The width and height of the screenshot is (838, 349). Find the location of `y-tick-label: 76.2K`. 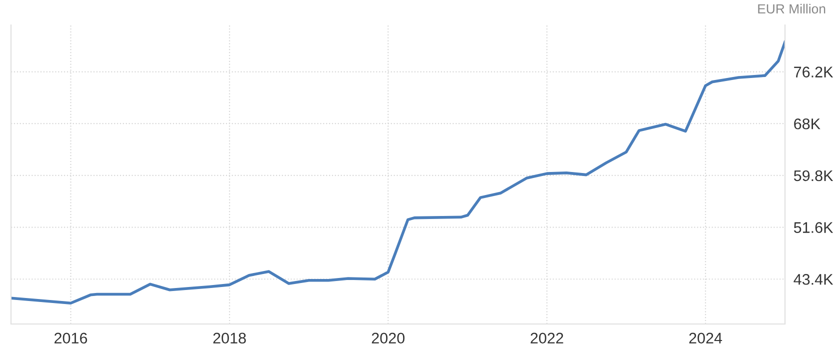

y-tick-label: 76.2K is located at coordinates (814, 72).